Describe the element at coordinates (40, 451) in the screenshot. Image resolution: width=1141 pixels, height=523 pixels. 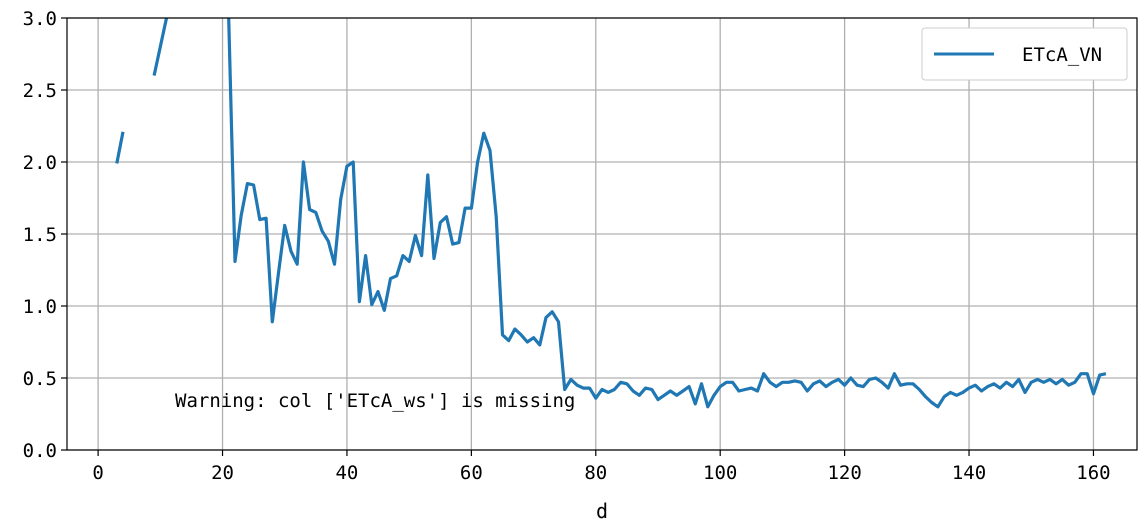
I see `y-tick-label: 0.0` at that location.